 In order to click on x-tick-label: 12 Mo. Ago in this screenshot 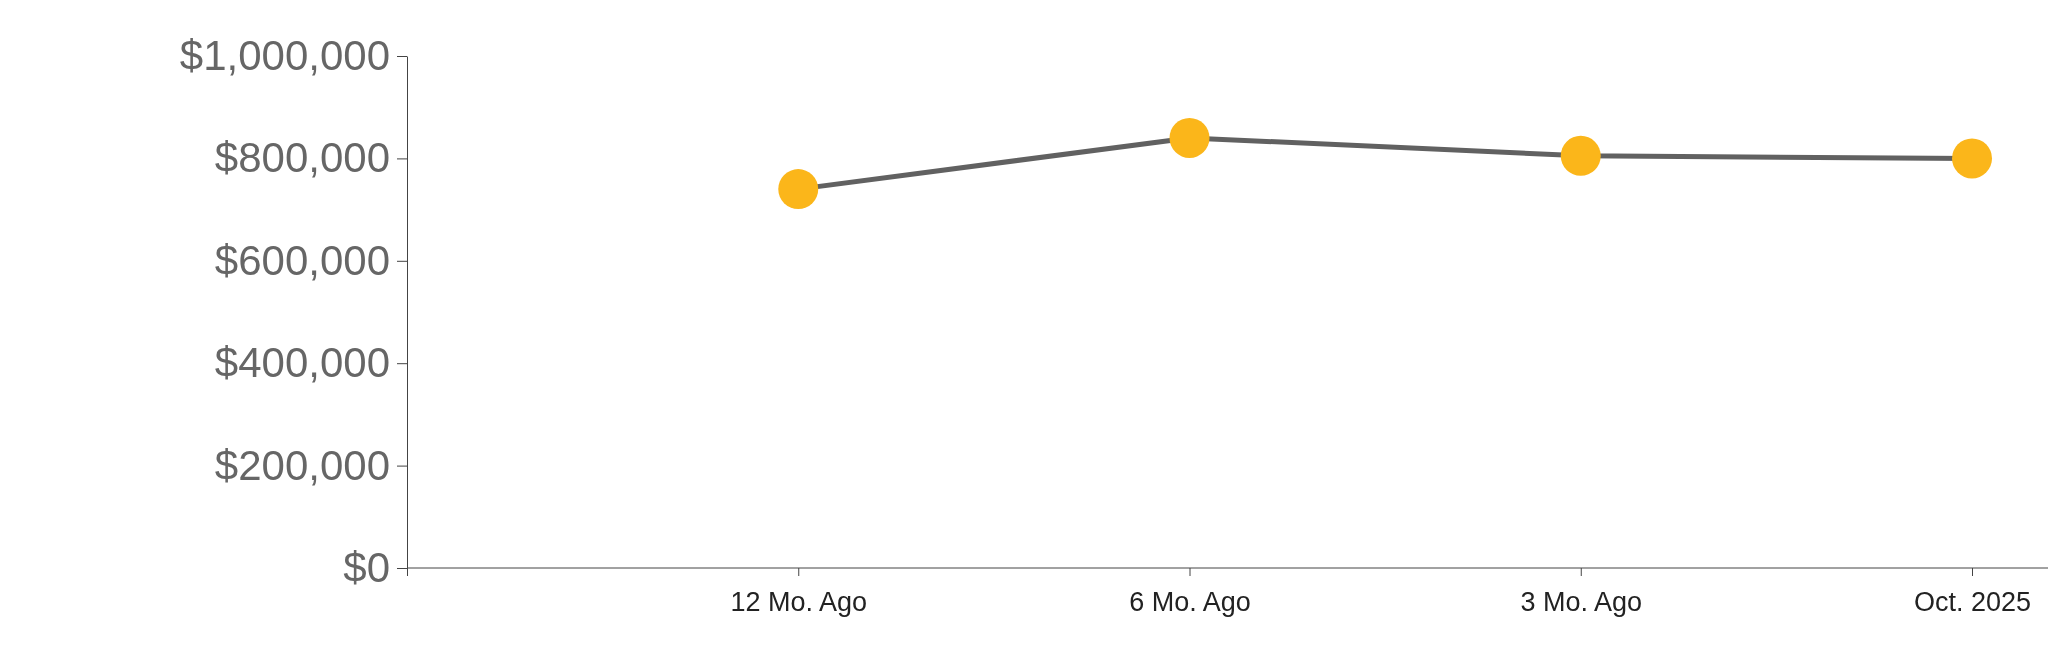, I will do `click(799, 602)`.